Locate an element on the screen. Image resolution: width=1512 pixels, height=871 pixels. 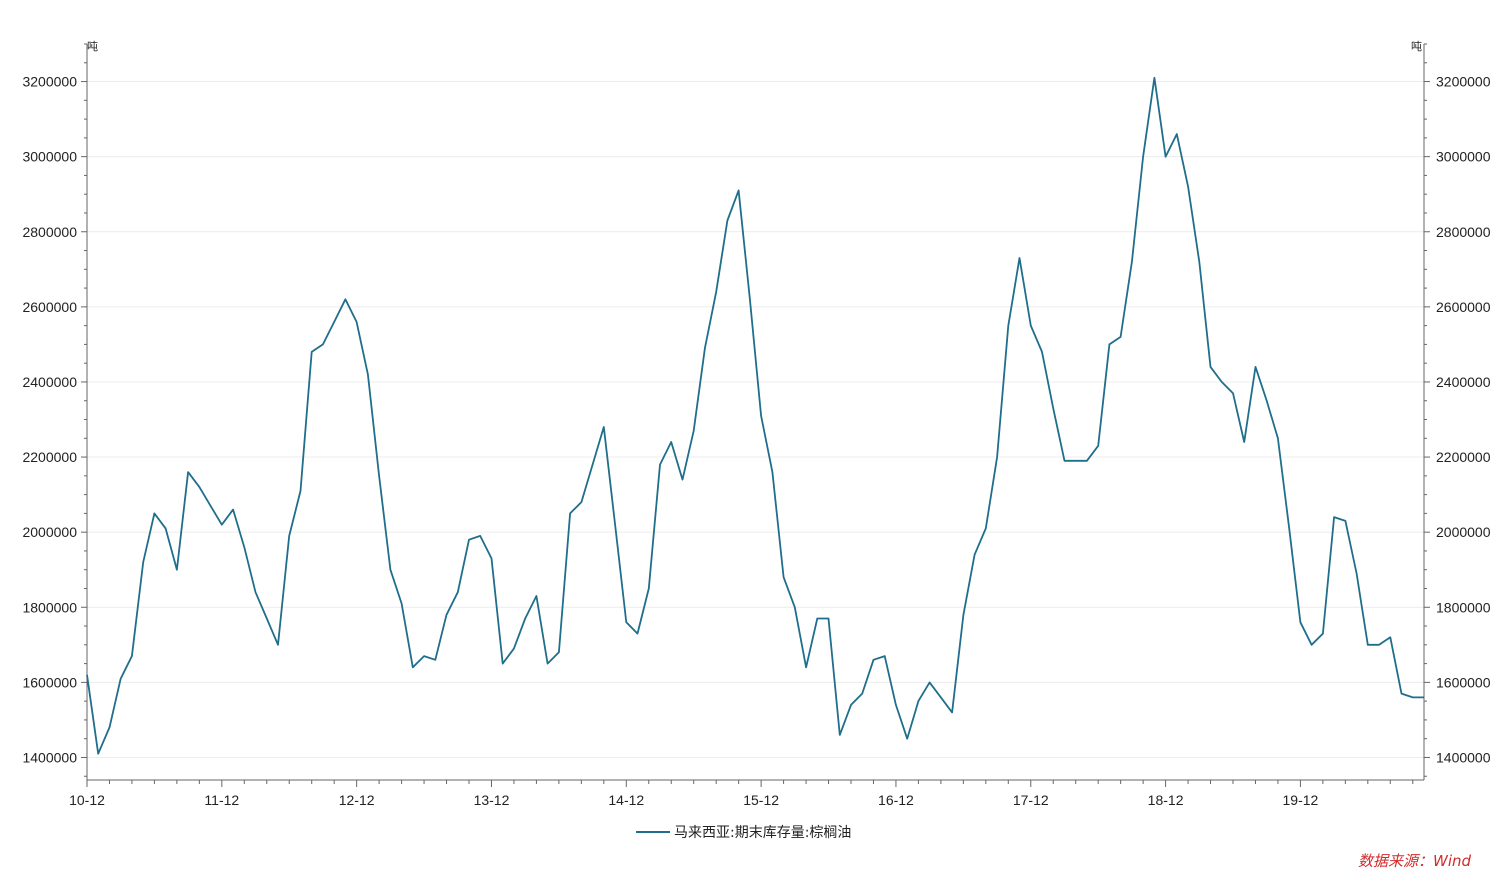
y-tick-label-right: 2800000 is located at coordinates (1463, 232).